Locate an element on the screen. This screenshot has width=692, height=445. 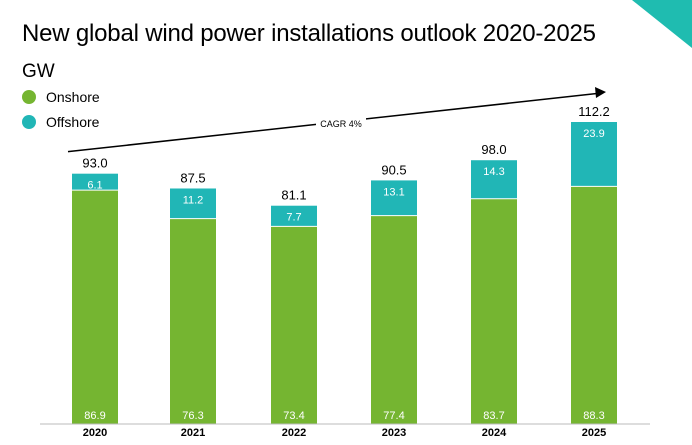
cagr-label-background is located at coordinates (341, 123).